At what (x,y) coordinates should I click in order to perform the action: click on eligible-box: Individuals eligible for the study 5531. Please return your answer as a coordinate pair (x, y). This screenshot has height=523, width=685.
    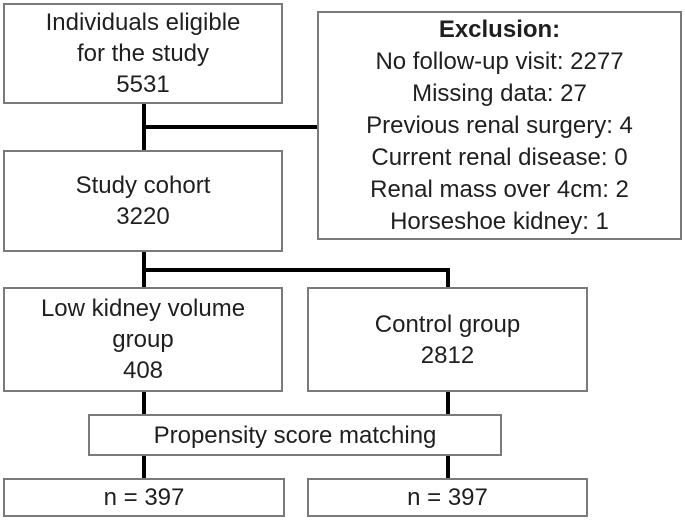
    Looking at the image, I should click on (143, 53).